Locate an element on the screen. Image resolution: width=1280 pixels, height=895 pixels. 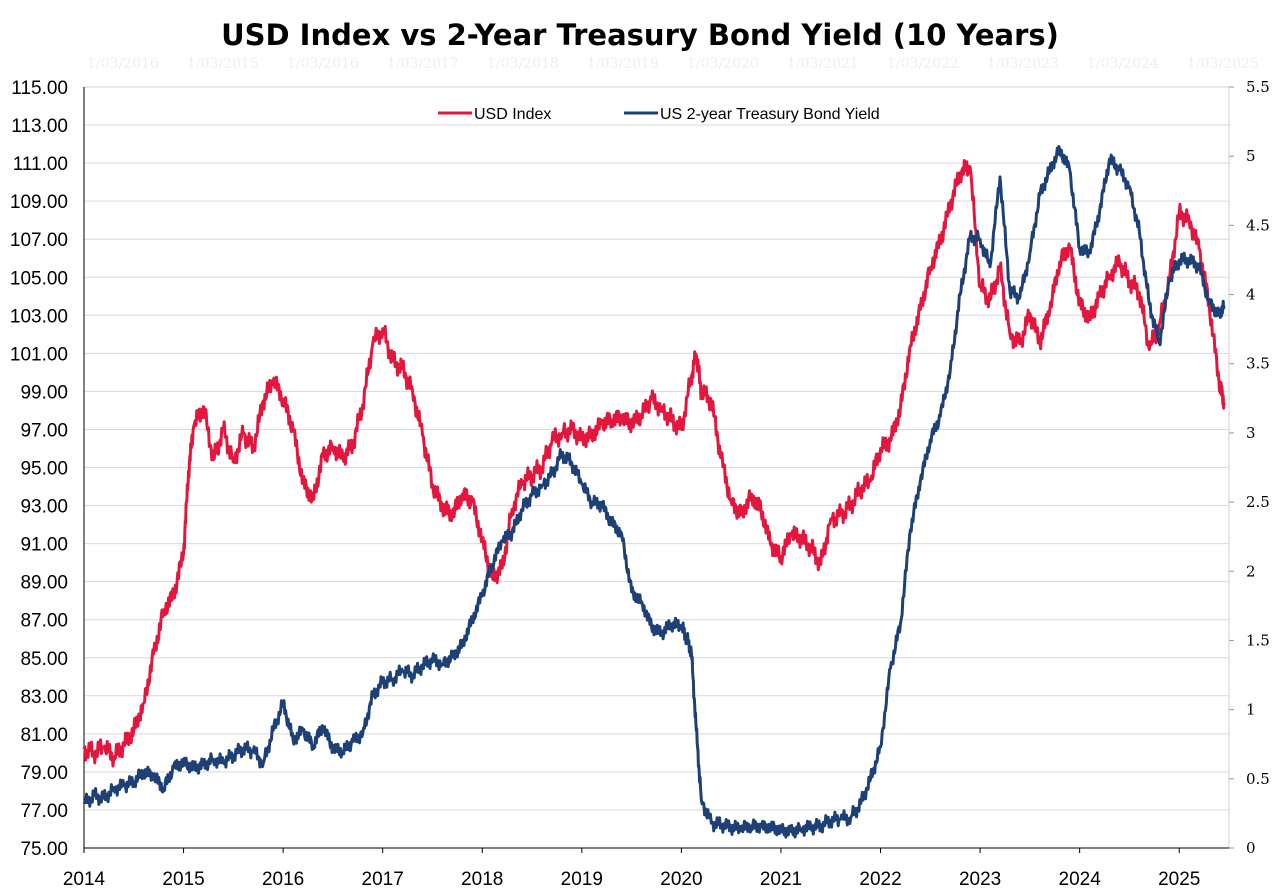
watermark-label-0: 1/03/2016 is located at coordinates (123, 64).